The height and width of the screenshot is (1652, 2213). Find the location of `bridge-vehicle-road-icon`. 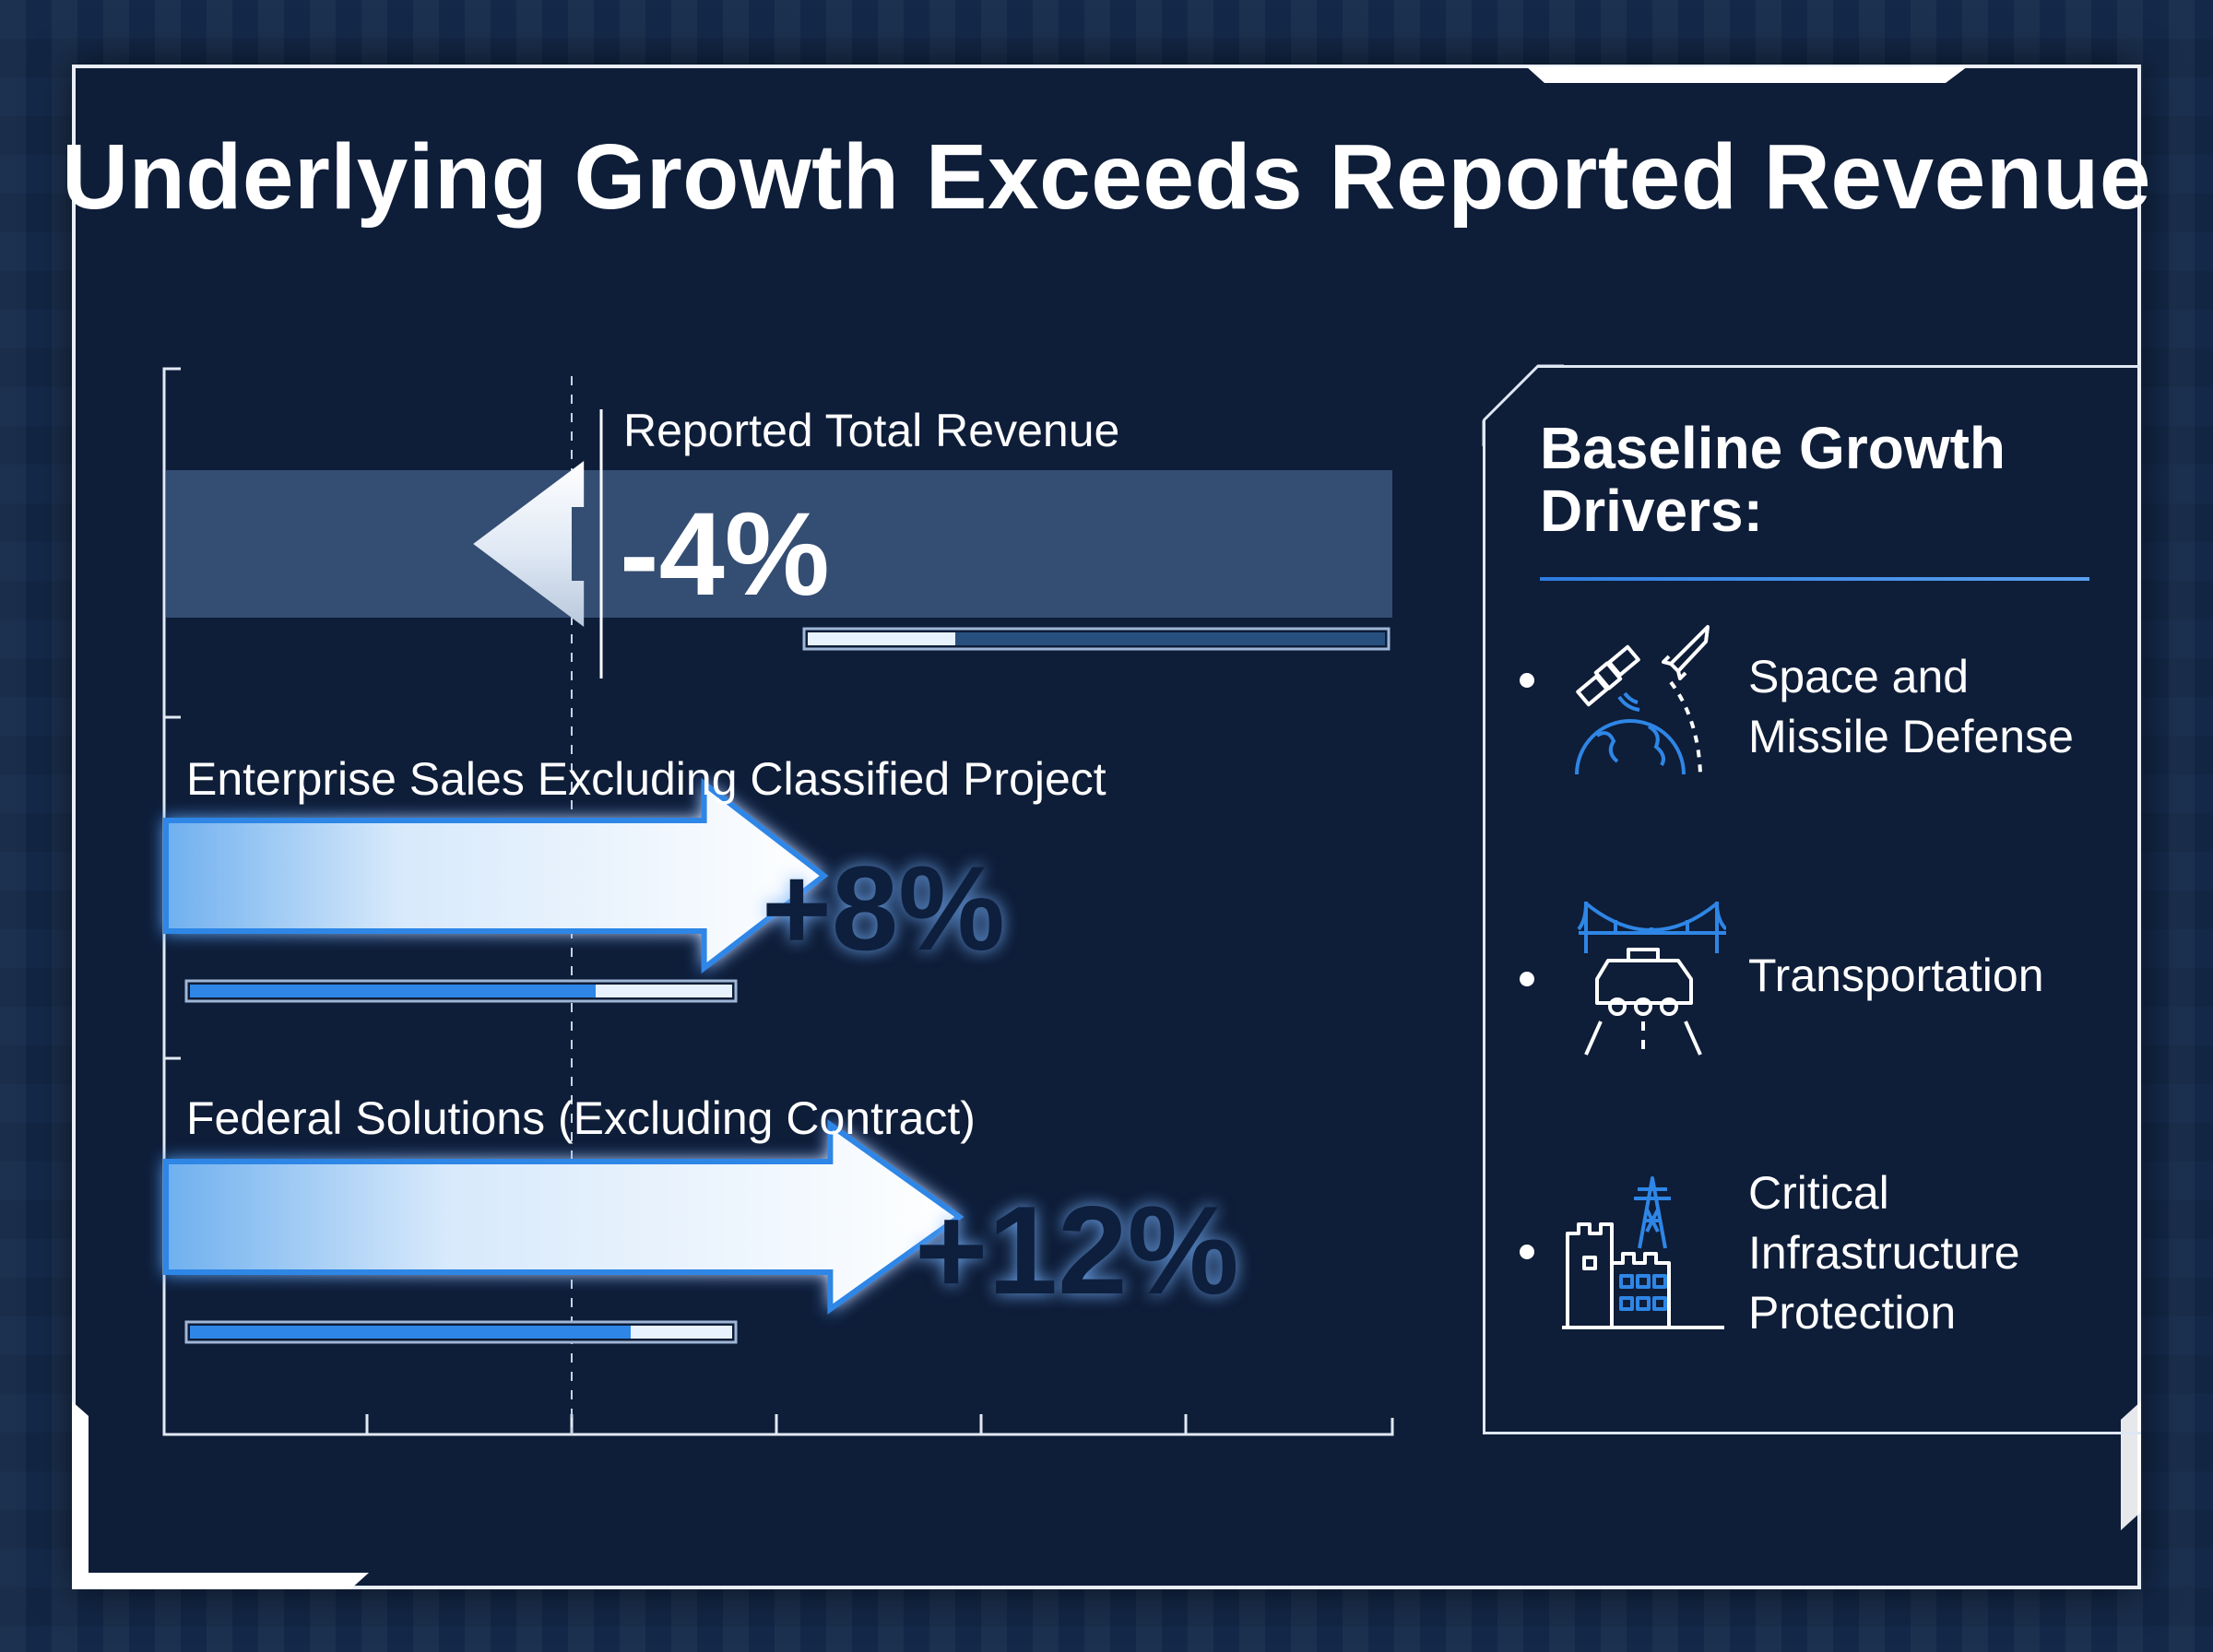

bridge-vehicle-road-icon is located at coordinates (1651, 979).